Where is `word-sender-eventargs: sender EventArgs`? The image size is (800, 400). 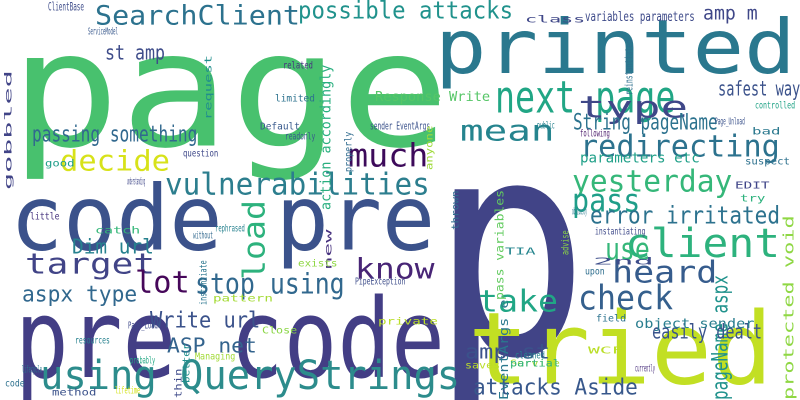 word-sender-eventargs: sender EventArgs is located at coordinates (400, 126).